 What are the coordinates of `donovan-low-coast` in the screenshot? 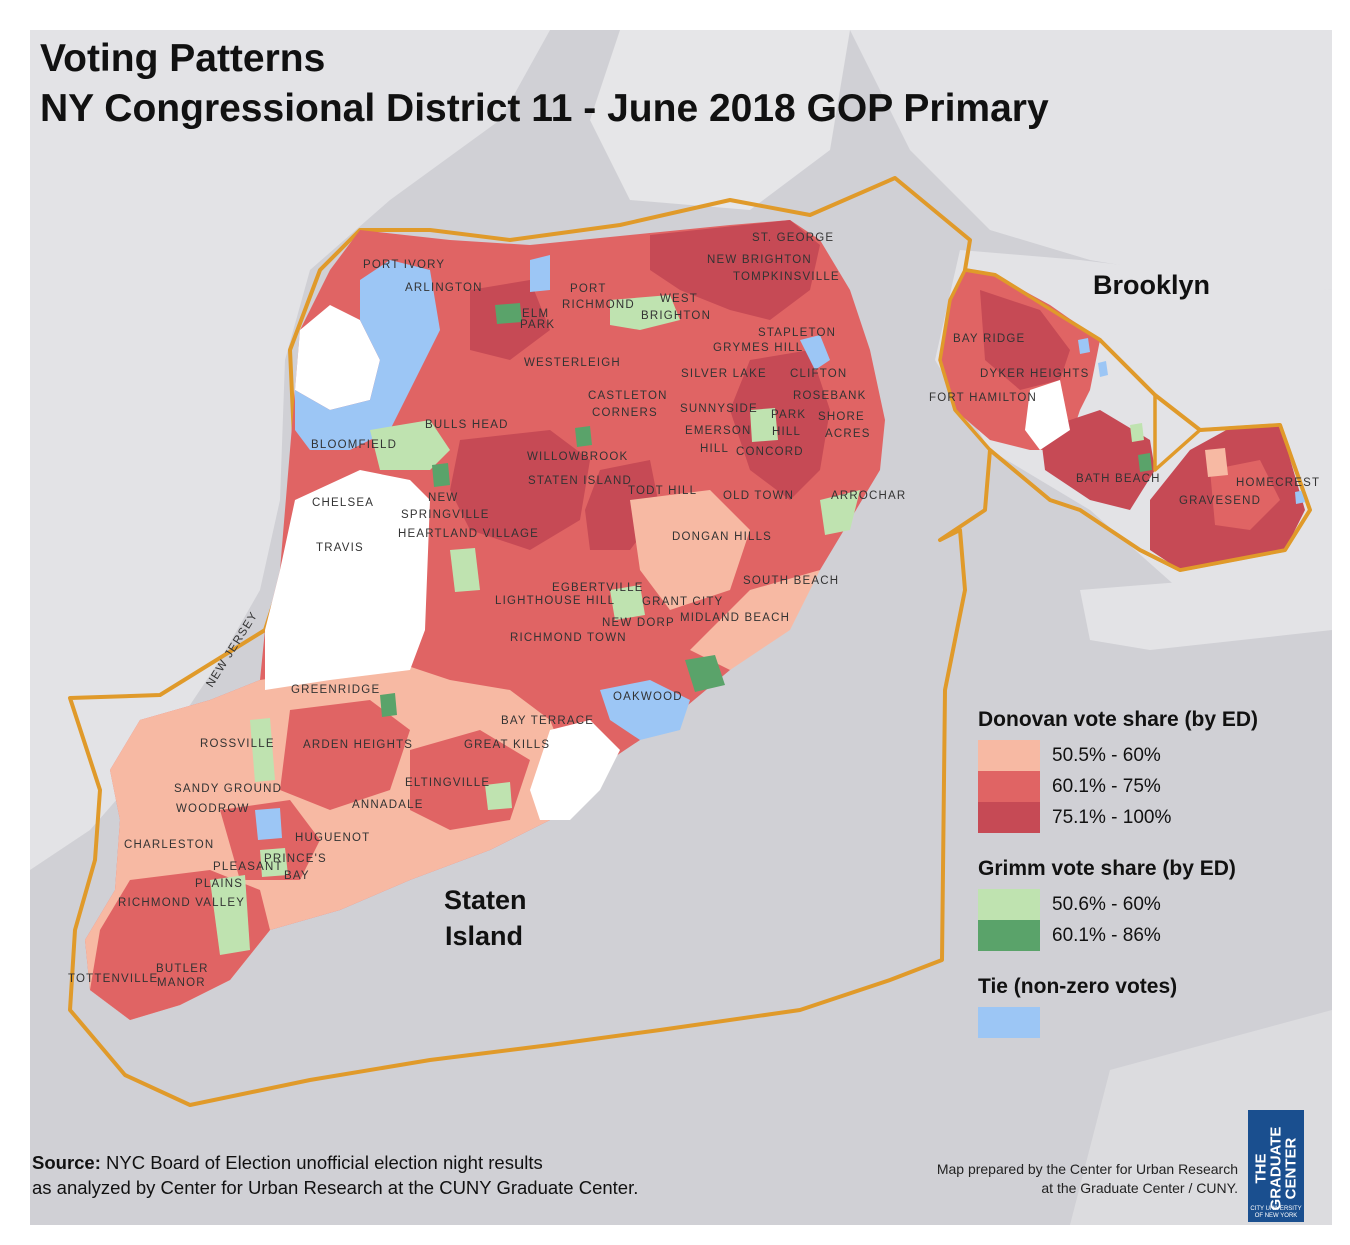 It's located at (755, 620).